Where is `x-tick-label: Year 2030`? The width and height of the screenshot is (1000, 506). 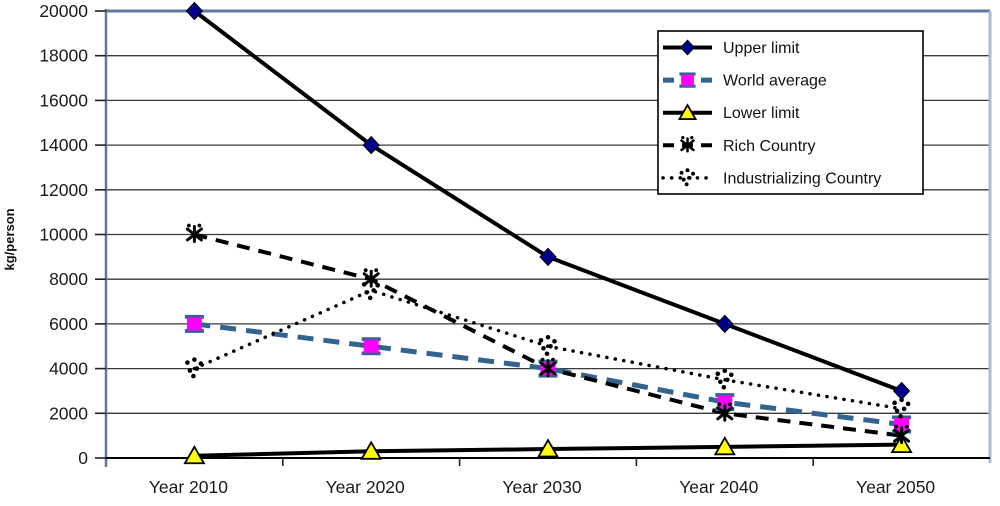 x-tick-label: Year 2030 is located at coordinates (541, 487).